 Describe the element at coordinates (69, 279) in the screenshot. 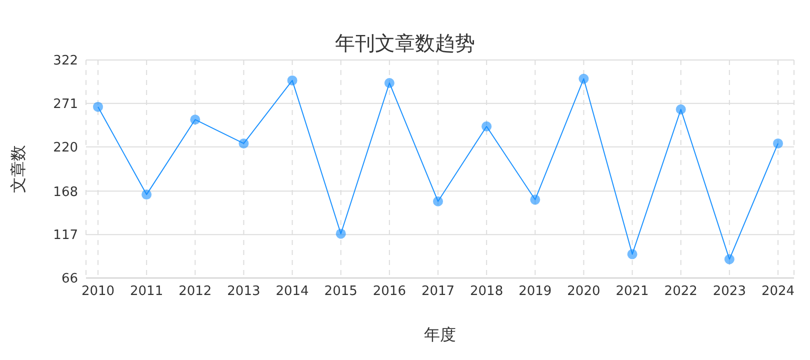

I see `y-tick-label: 66` at that location.